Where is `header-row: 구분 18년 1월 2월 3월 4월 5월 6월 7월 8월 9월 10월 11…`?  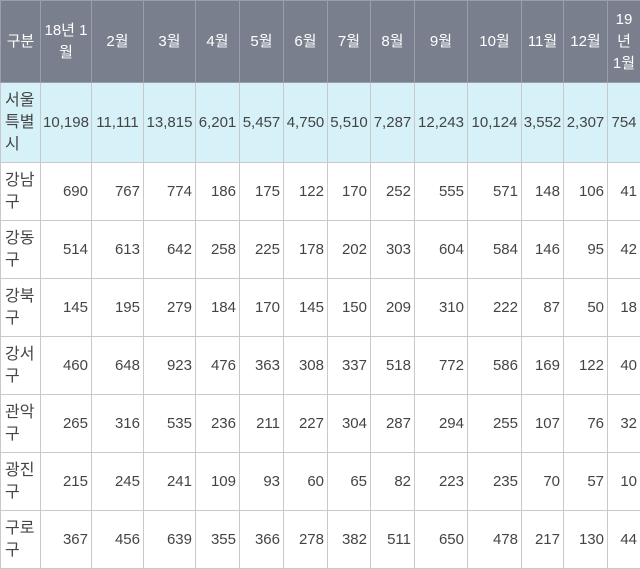
header-row: 구분 18년 1월 2월 3월 4월 5월 6월 7월 8월 9월 10월 11… is located at coordinates (320, 42).